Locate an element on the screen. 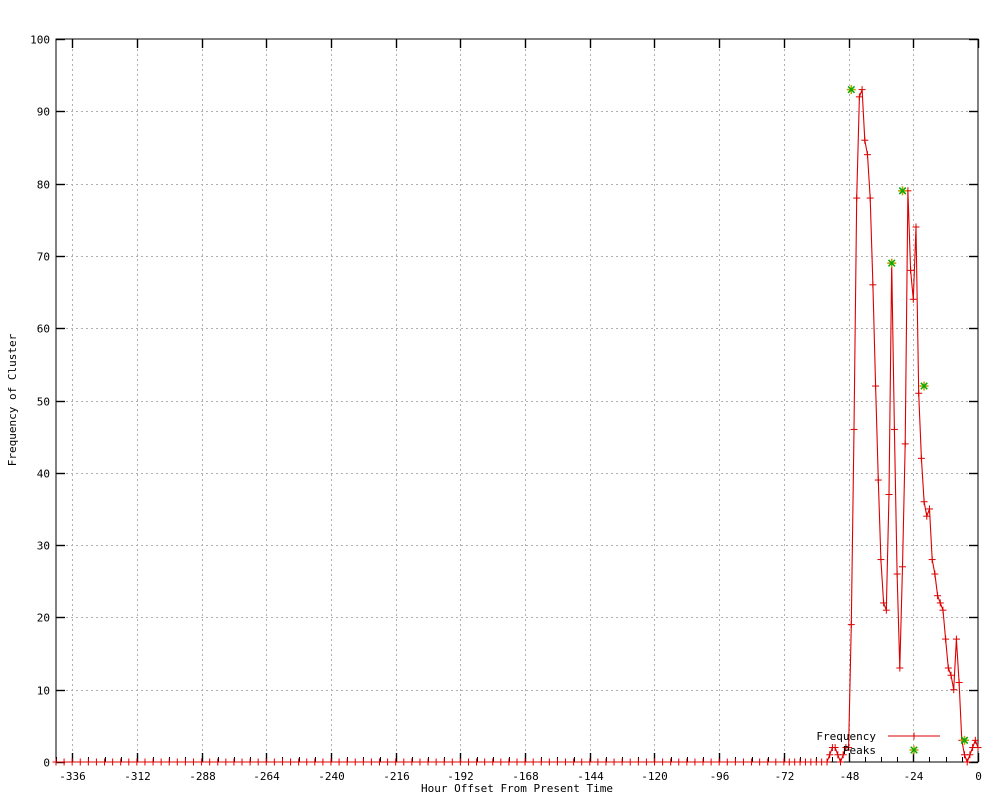  y-tick-label: 80 is located at coordinates (43, 185).